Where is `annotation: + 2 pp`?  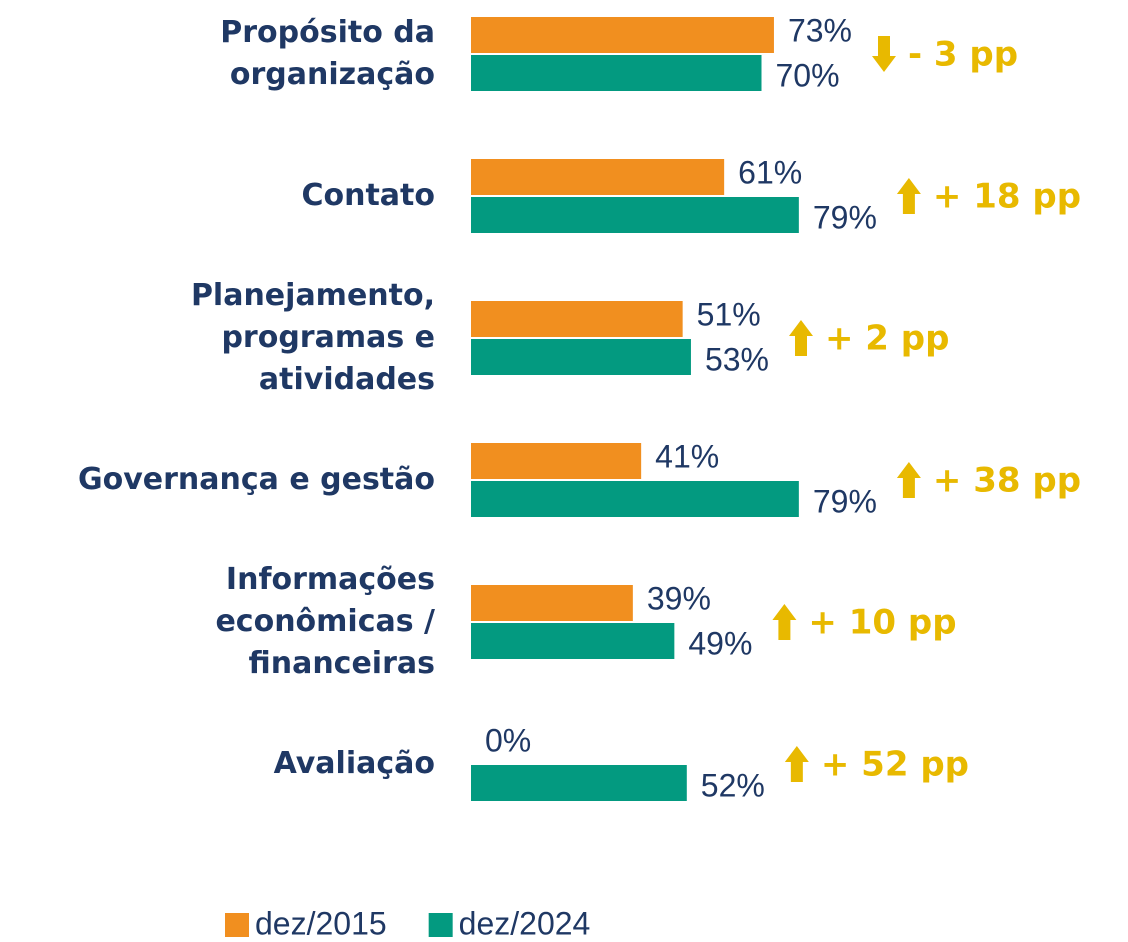 annotation: + 2 pp is located at coordinates (887, 339).